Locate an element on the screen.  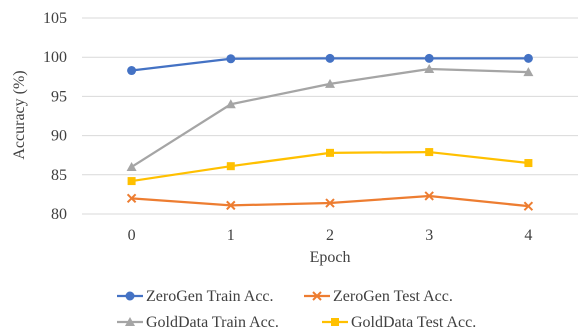
legend-item: GoldData Test Acc. is located at coordinates (399, 322).